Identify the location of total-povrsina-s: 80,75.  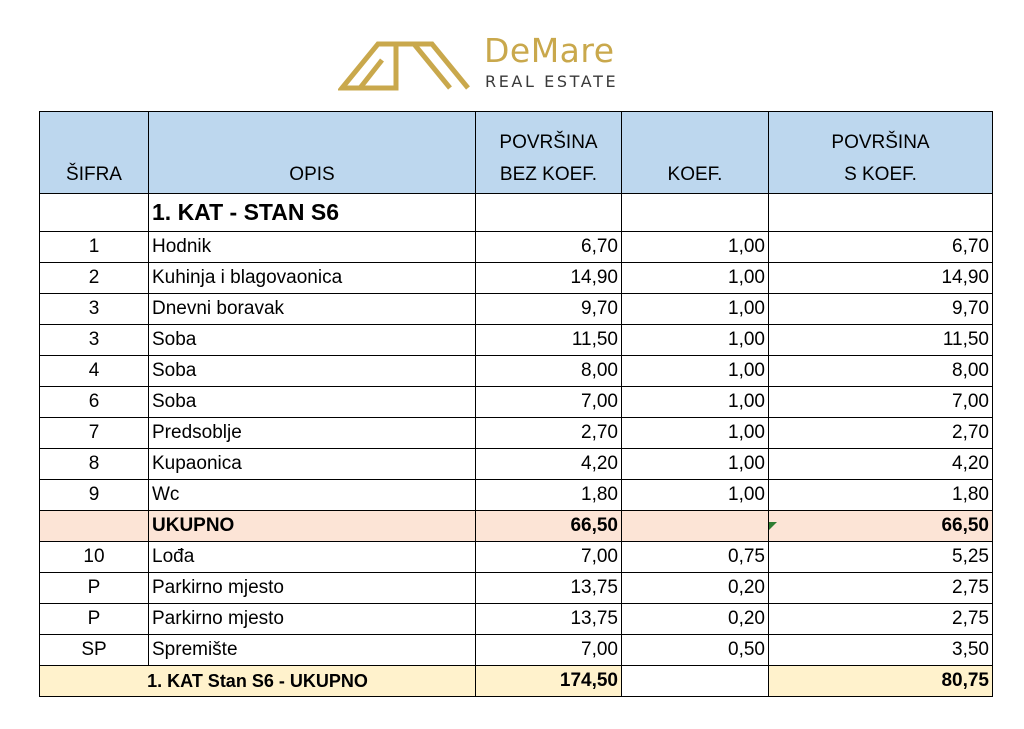
(880, 681).